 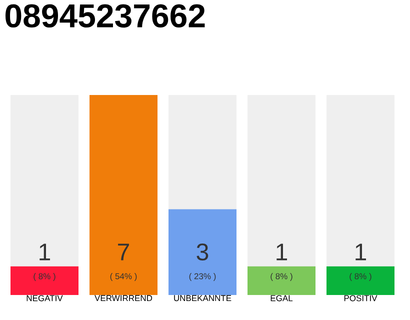 What do you see at coordinates (44, 298) in the screenshot?
I see `x-tick-label: NEGATIV` at bounding box center [44, 298].